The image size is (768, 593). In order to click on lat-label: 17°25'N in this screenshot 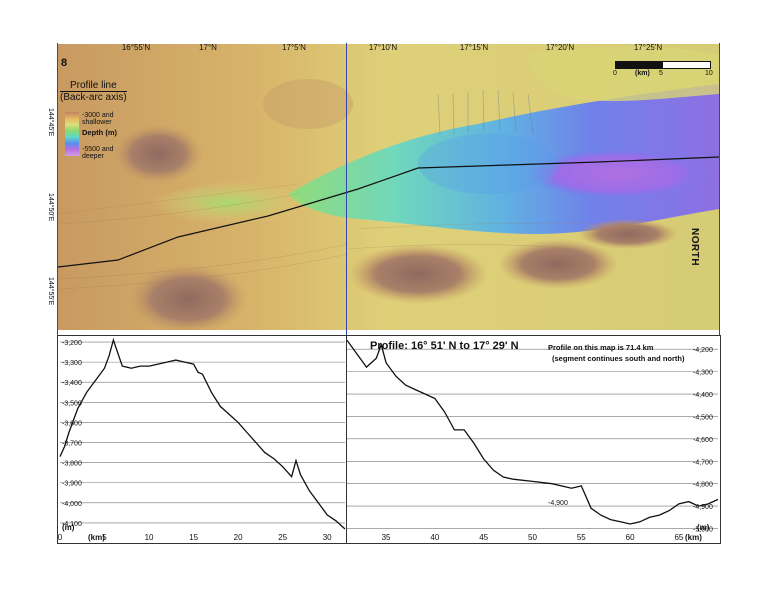, I will do `click(648, 47)`.